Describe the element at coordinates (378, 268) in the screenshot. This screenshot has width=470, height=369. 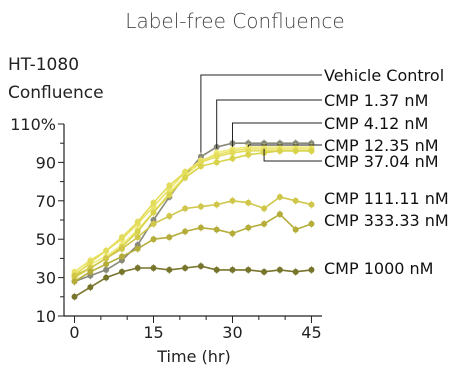
I see `legend-label: CMP 1000 nM` at that location.